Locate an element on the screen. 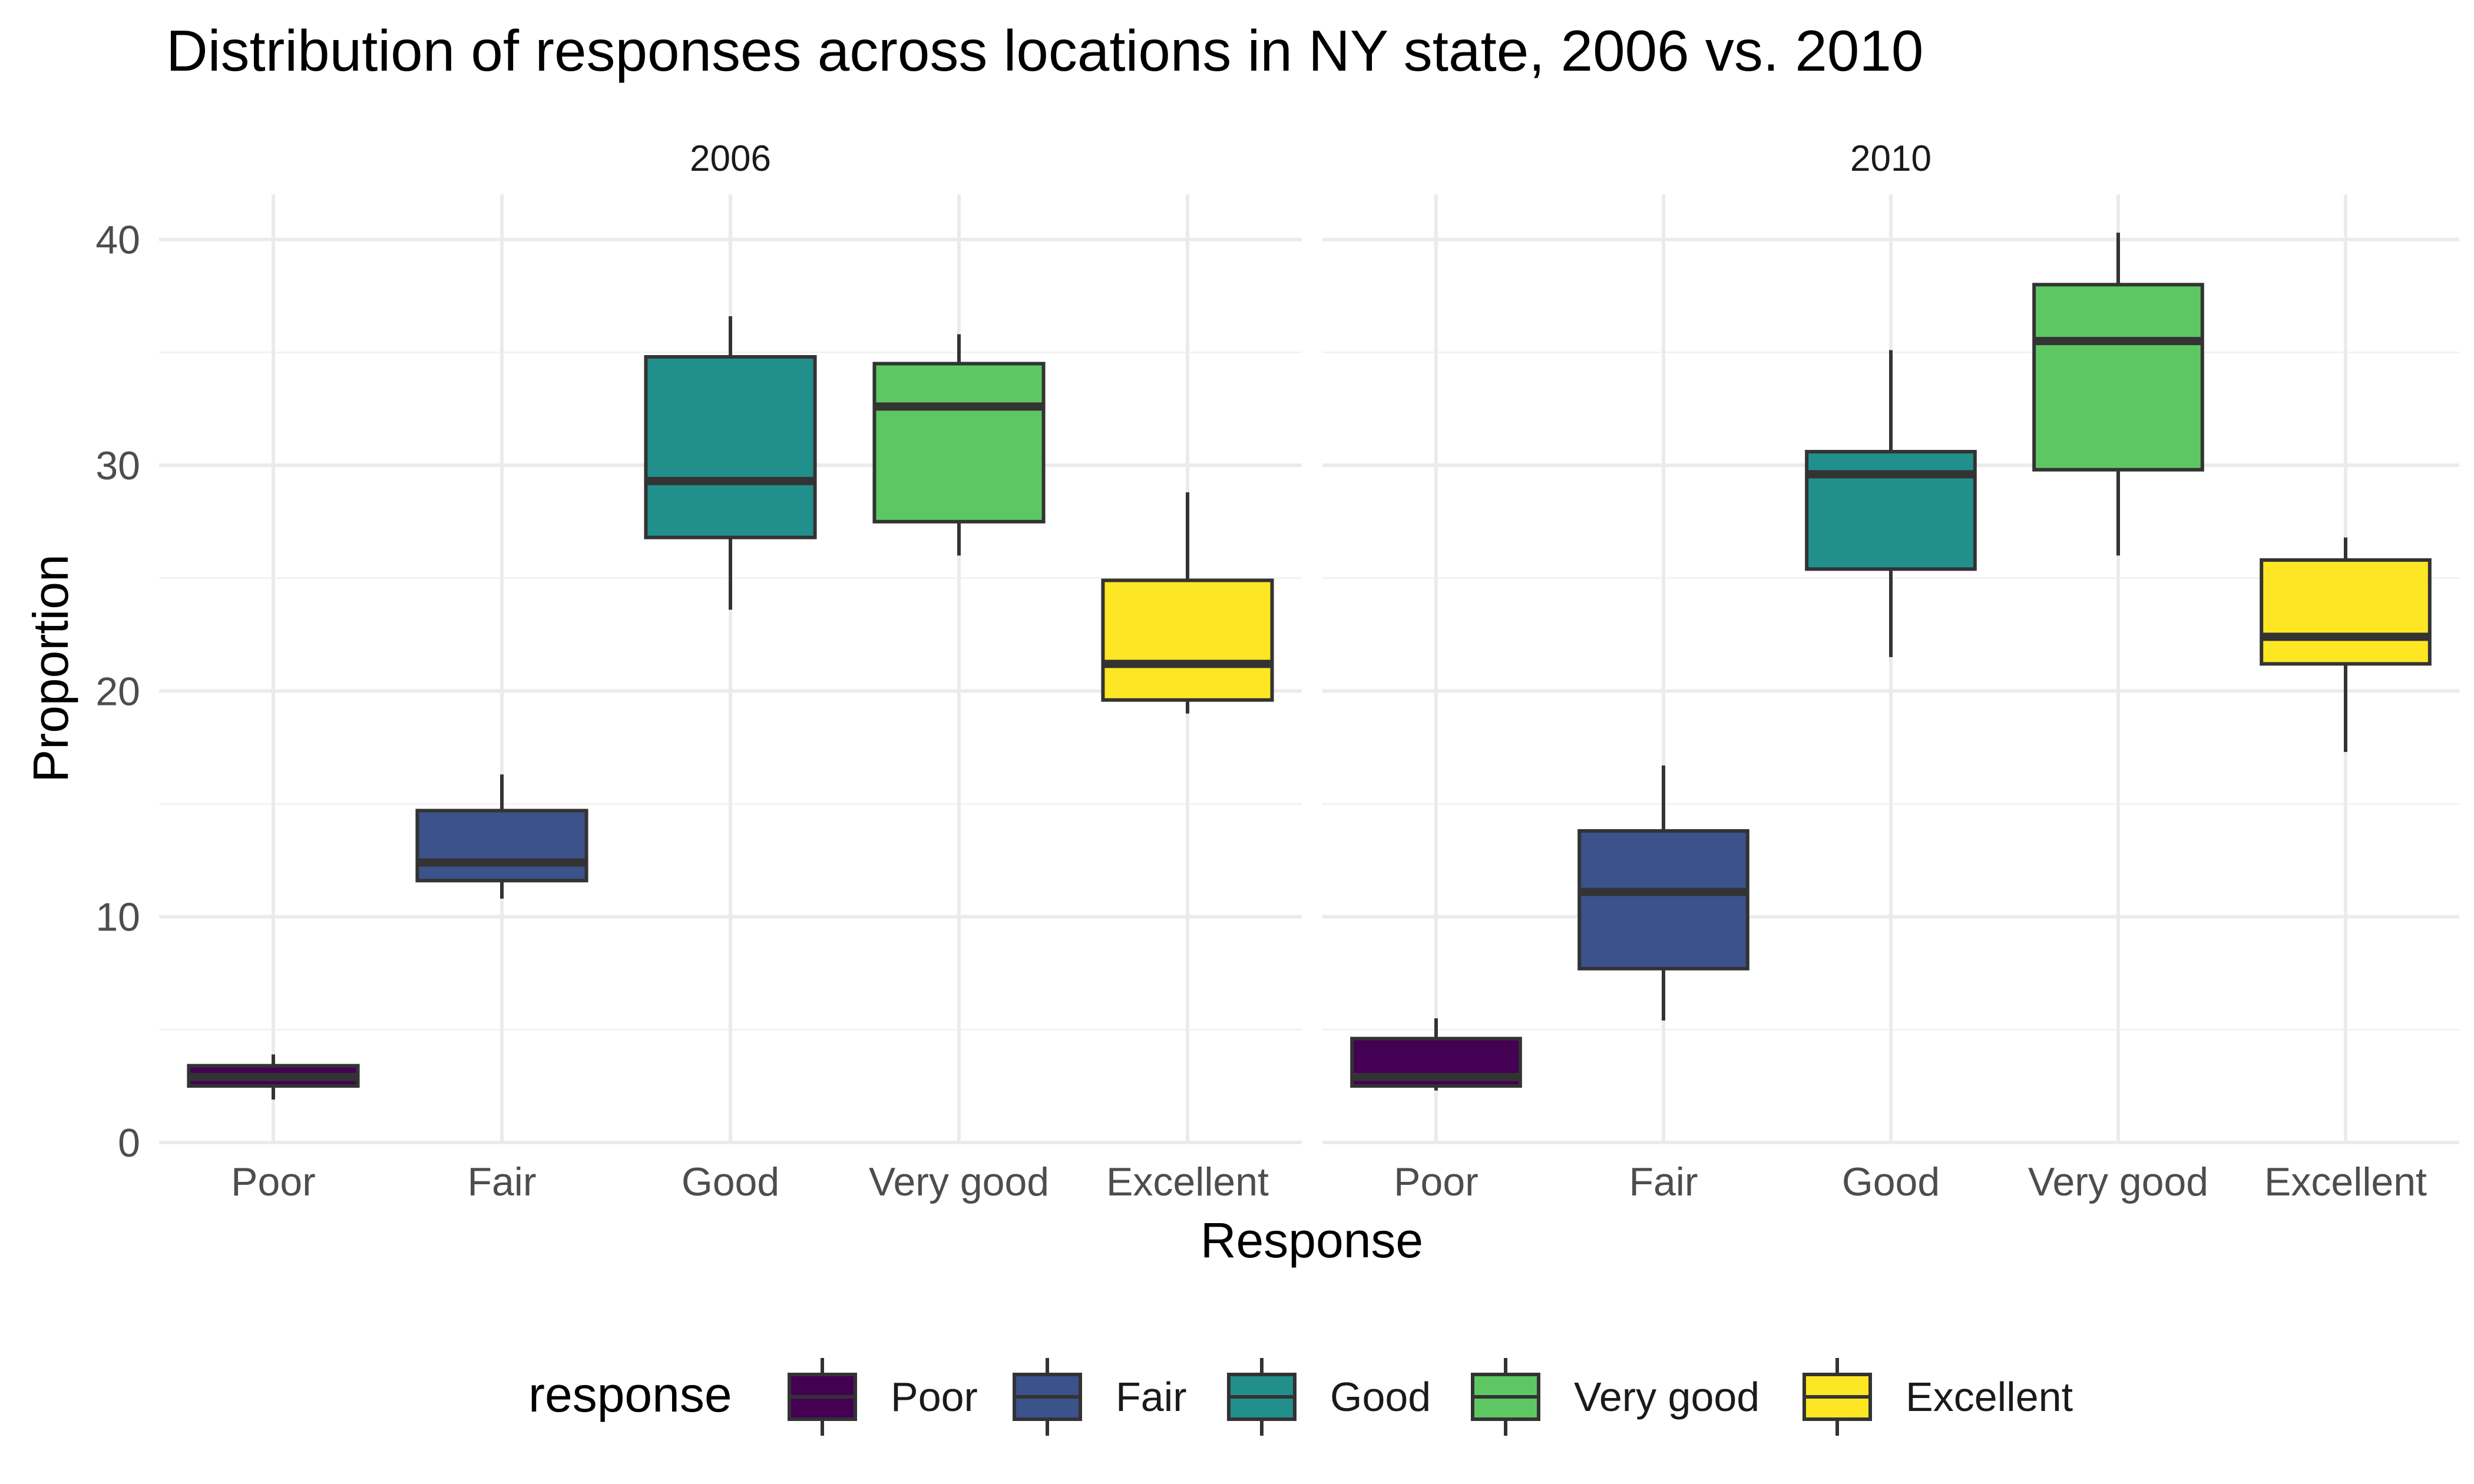  y-tick-label-20: 20 is located at coordinates (117, 691).